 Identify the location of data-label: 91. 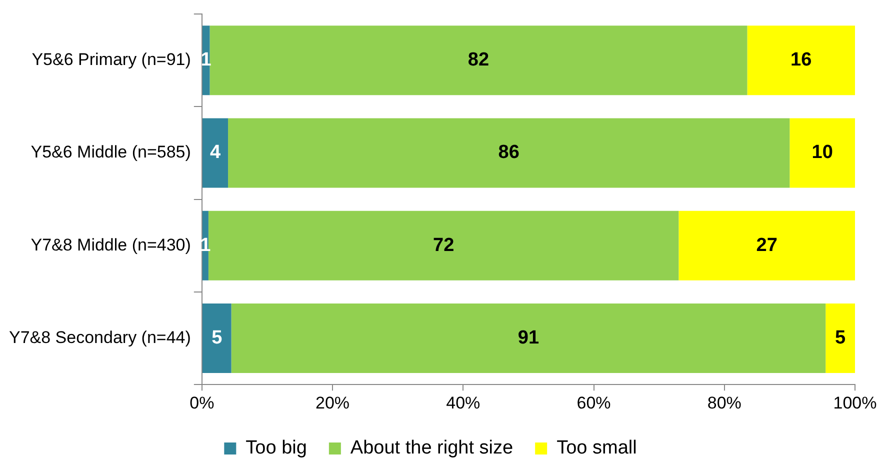
(529, 338).